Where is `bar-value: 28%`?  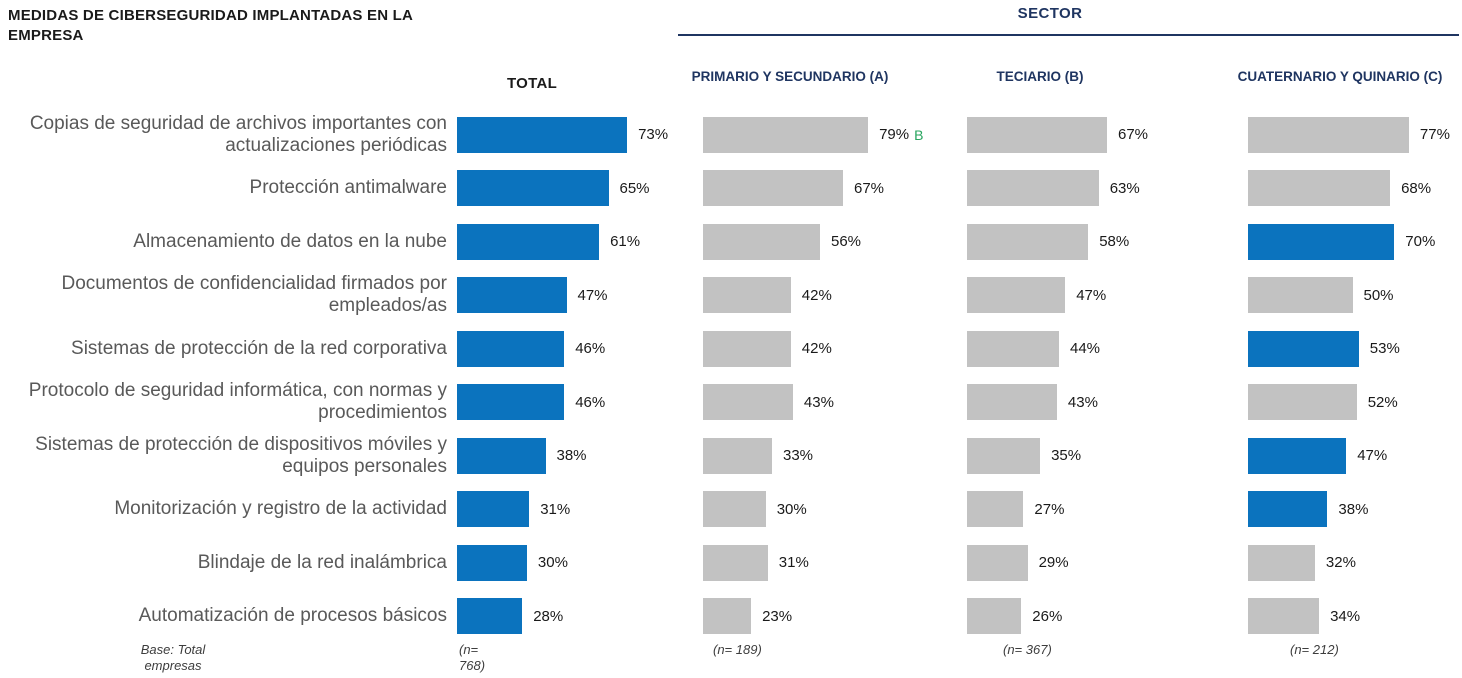
bar-value: 28% is located at coordinates (548, 616).